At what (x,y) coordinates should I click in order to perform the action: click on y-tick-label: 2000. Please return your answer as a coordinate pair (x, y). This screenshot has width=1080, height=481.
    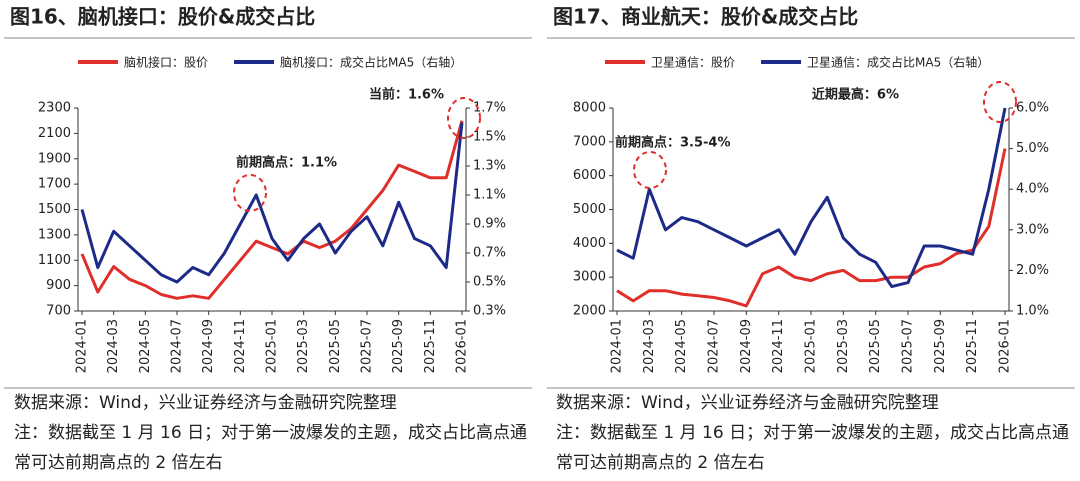
    Looking at the image, I should click on (589, 311).